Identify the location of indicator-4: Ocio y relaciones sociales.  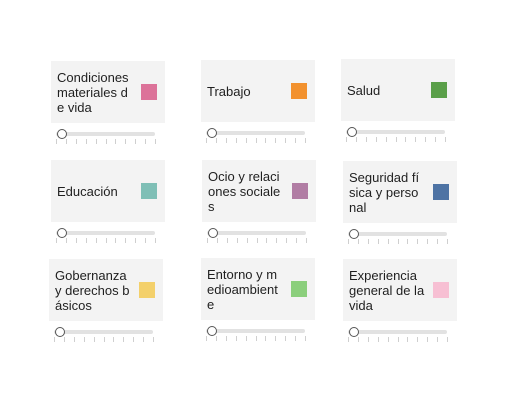
(259, 201).